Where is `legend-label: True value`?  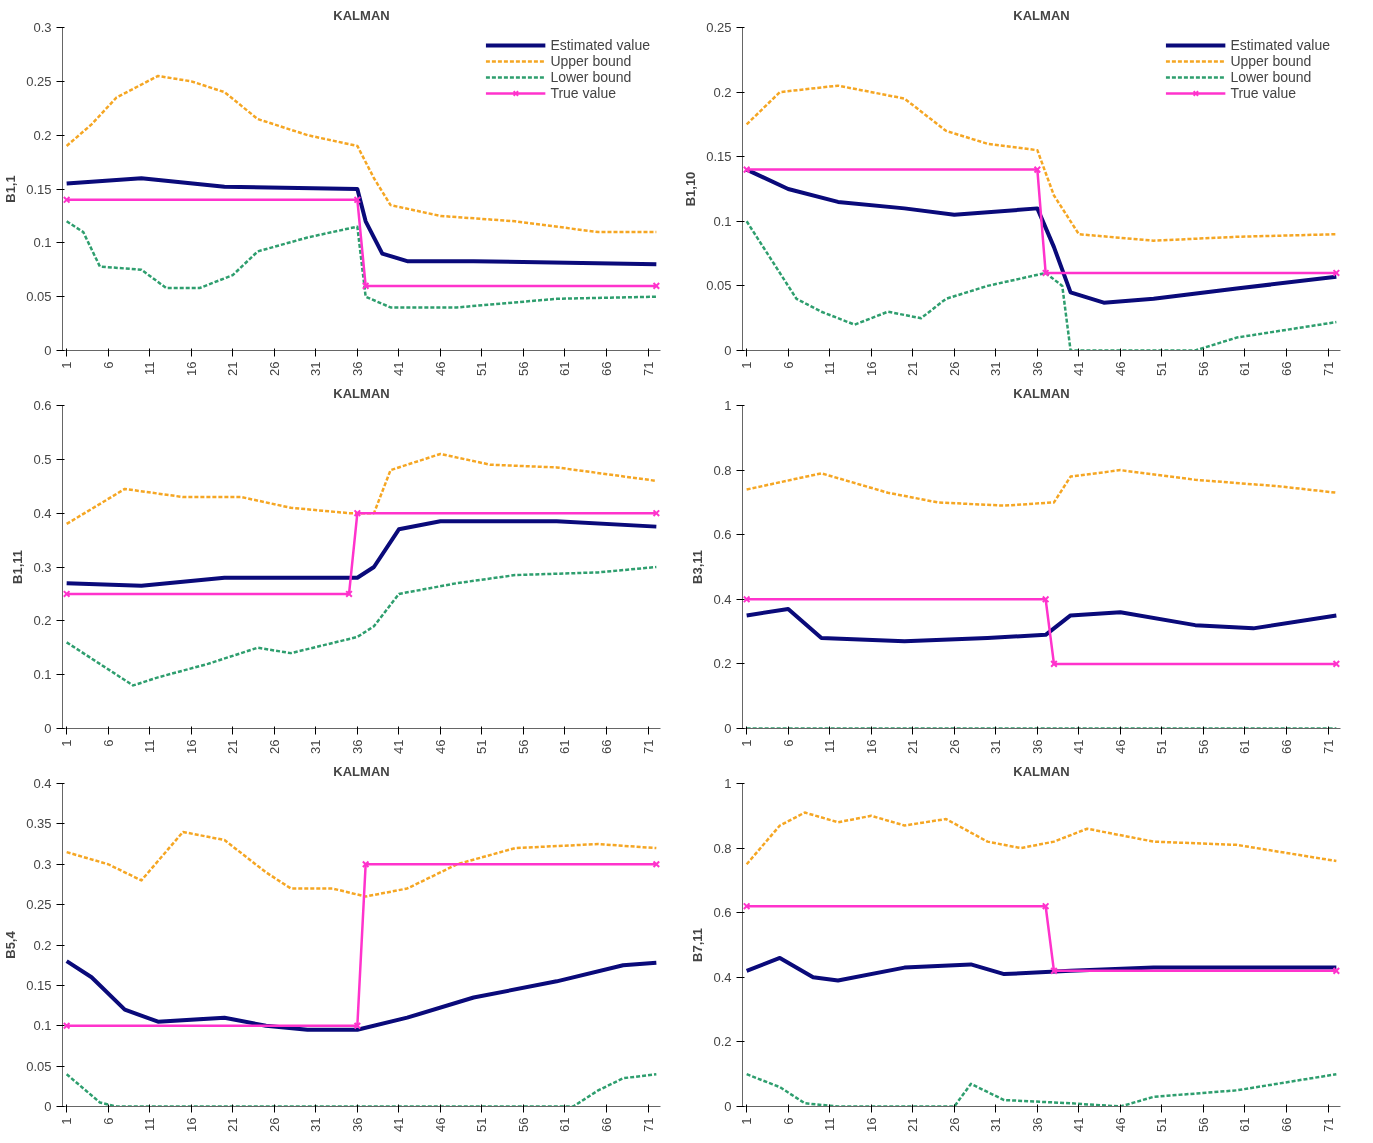
legend-label: True value is located at coordinates (583, 93).